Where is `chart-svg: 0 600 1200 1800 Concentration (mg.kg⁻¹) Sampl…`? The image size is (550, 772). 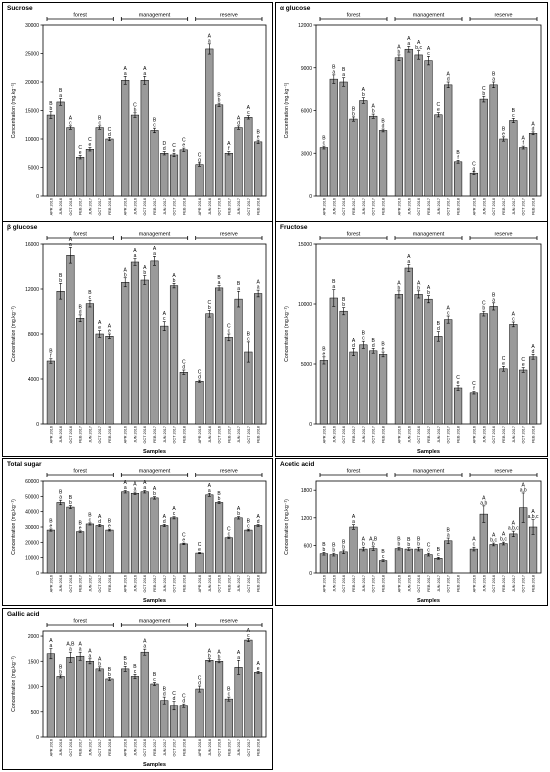 chart-svg: 0 600 1200 1800 Concentration (mg.kg⁻¹) Sampl… is located at coordinates (413, 536).